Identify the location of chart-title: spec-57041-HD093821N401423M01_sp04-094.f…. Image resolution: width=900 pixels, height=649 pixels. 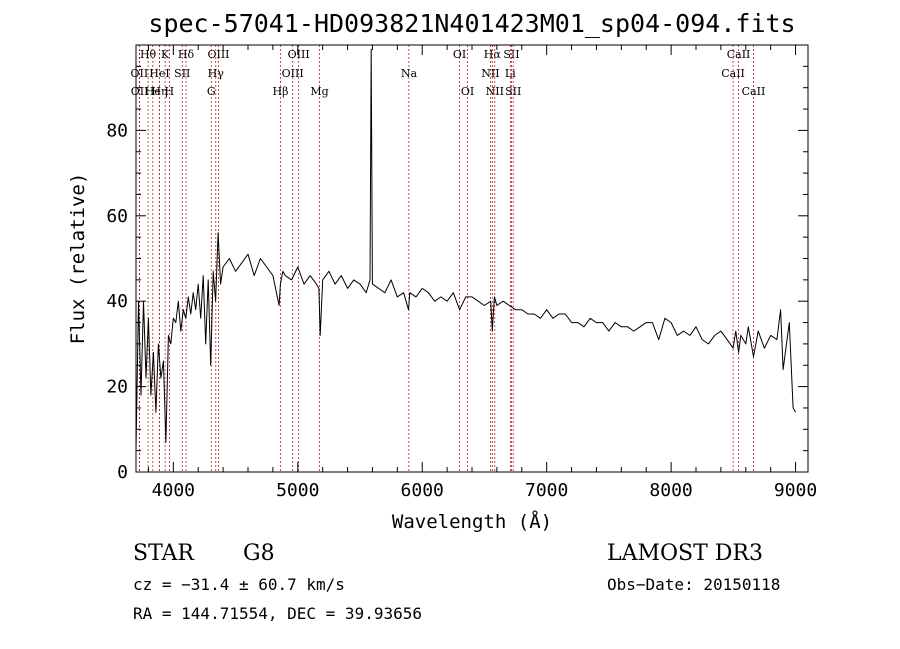
(471, 23).